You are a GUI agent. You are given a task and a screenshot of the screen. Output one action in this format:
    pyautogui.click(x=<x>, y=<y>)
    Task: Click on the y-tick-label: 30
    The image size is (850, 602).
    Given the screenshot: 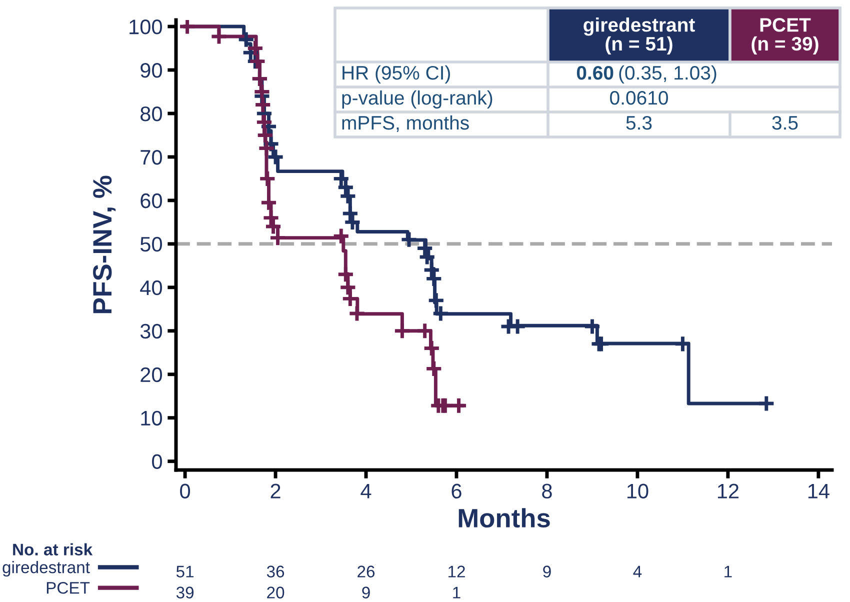 What is the action you would take?
    pyautogui.click(x=151, y=331)
    